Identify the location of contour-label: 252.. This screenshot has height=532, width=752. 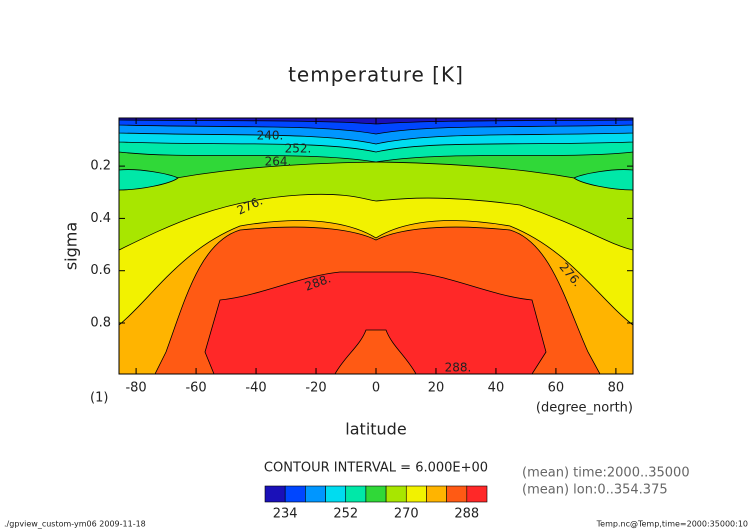
(298, 149).